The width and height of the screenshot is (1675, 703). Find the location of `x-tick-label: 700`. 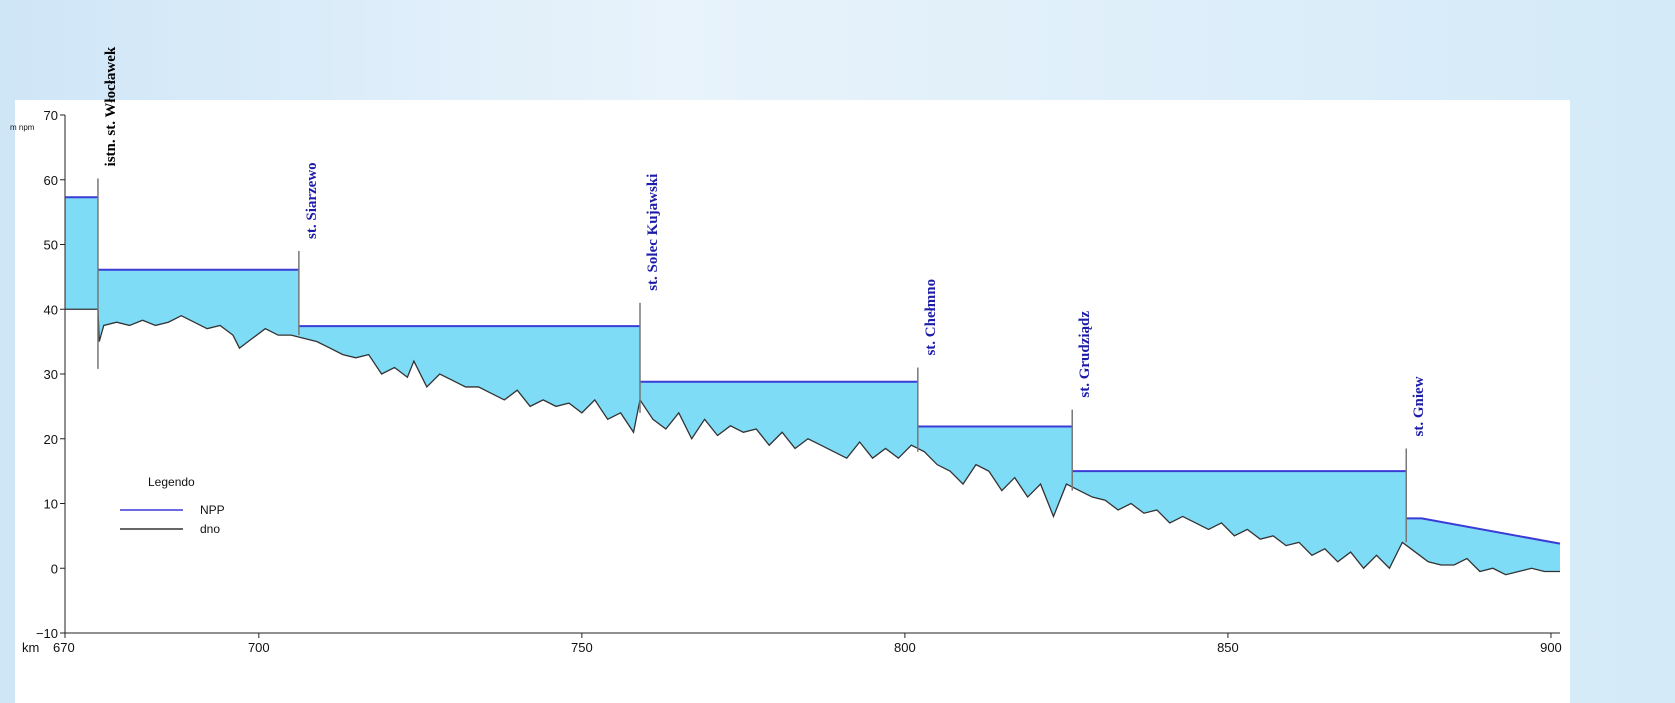

x-tick-label: 700 is located at coordinates (259, 647).